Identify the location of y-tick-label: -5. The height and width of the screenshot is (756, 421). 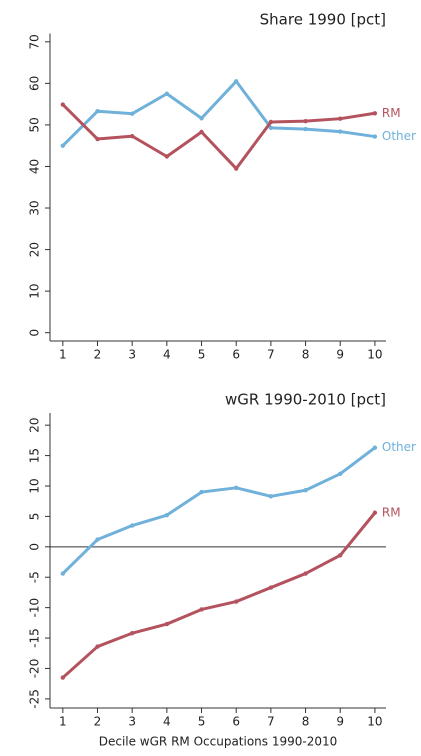
(35, 577).